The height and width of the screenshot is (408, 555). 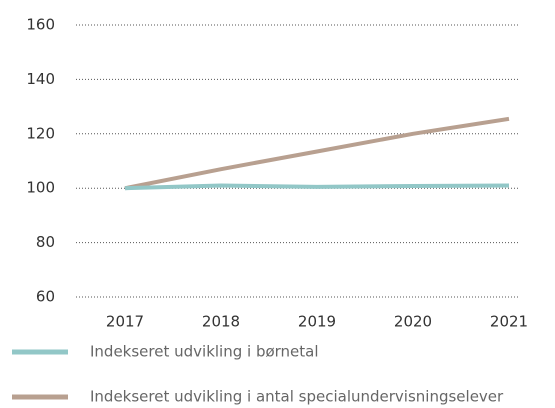 What do you see at coordinates (221, 322) in the screenshot?
I see `x-tick-label: 2018` at bounding box center [221, 322].